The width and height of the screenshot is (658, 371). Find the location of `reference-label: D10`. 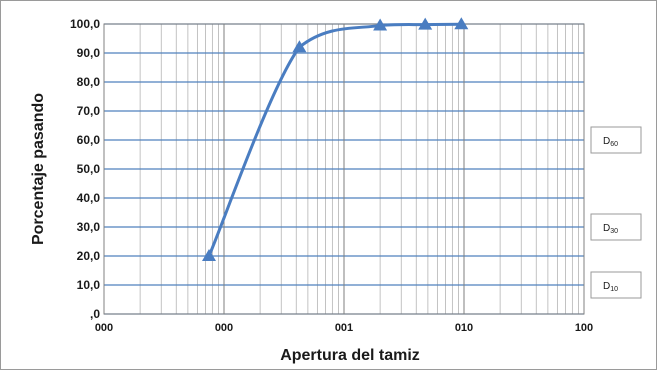

reference-label: D10 is located at coordinates (610, 287).